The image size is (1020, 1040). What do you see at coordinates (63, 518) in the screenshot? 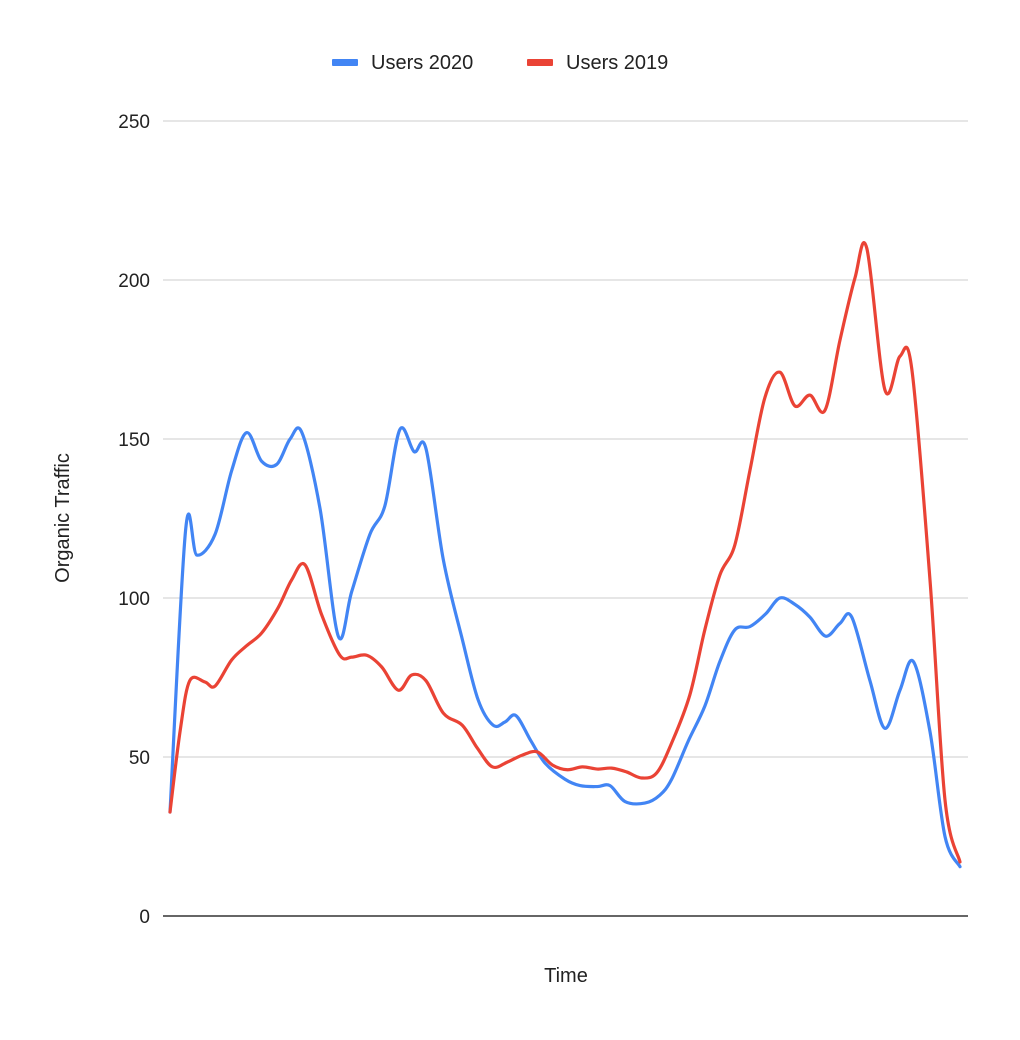
I see `y-axis-label: Organic Traffic` at bounding box center [63, 518].